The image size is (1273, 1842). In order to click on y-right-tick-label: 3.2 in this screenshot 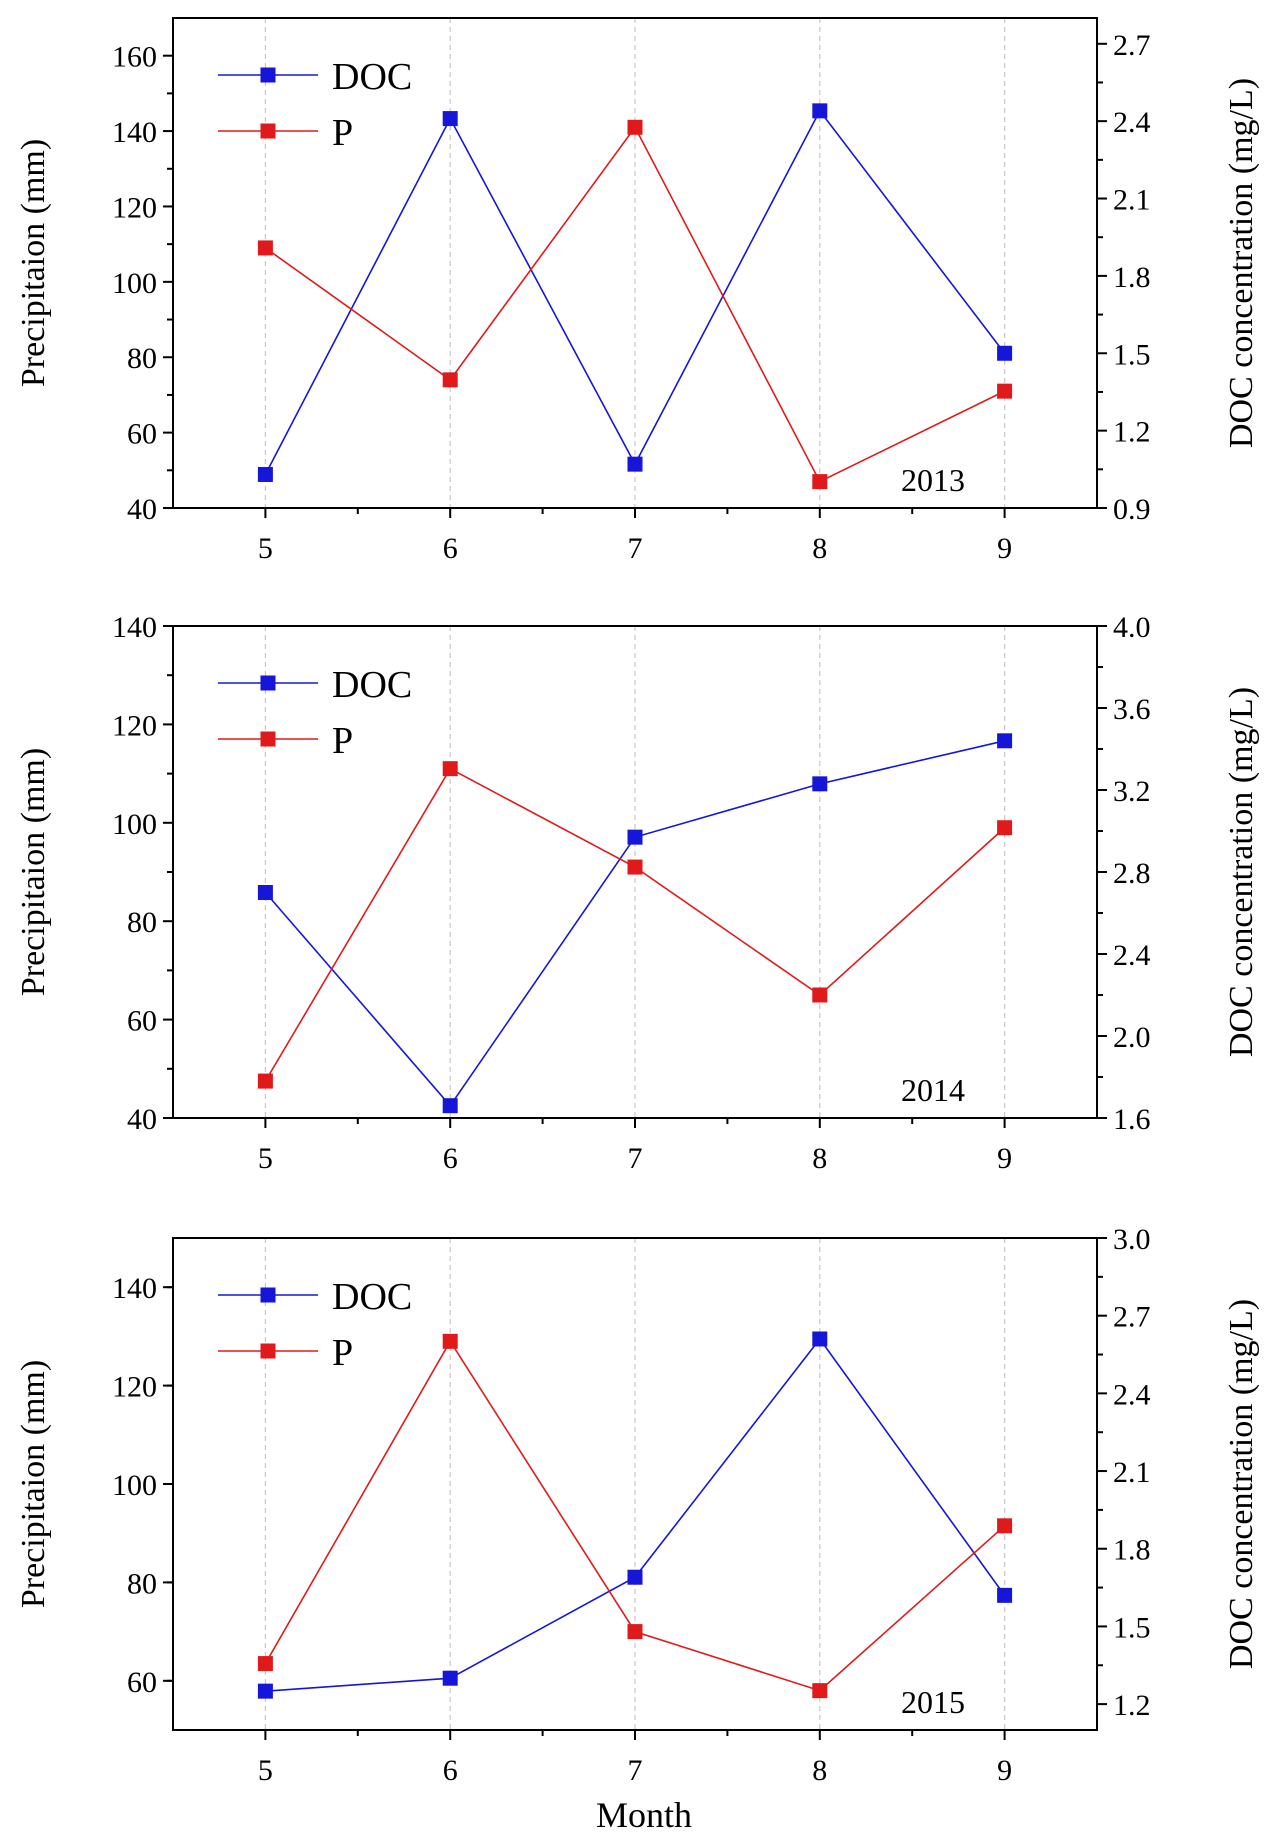, I will do `click(1132, 791)`.